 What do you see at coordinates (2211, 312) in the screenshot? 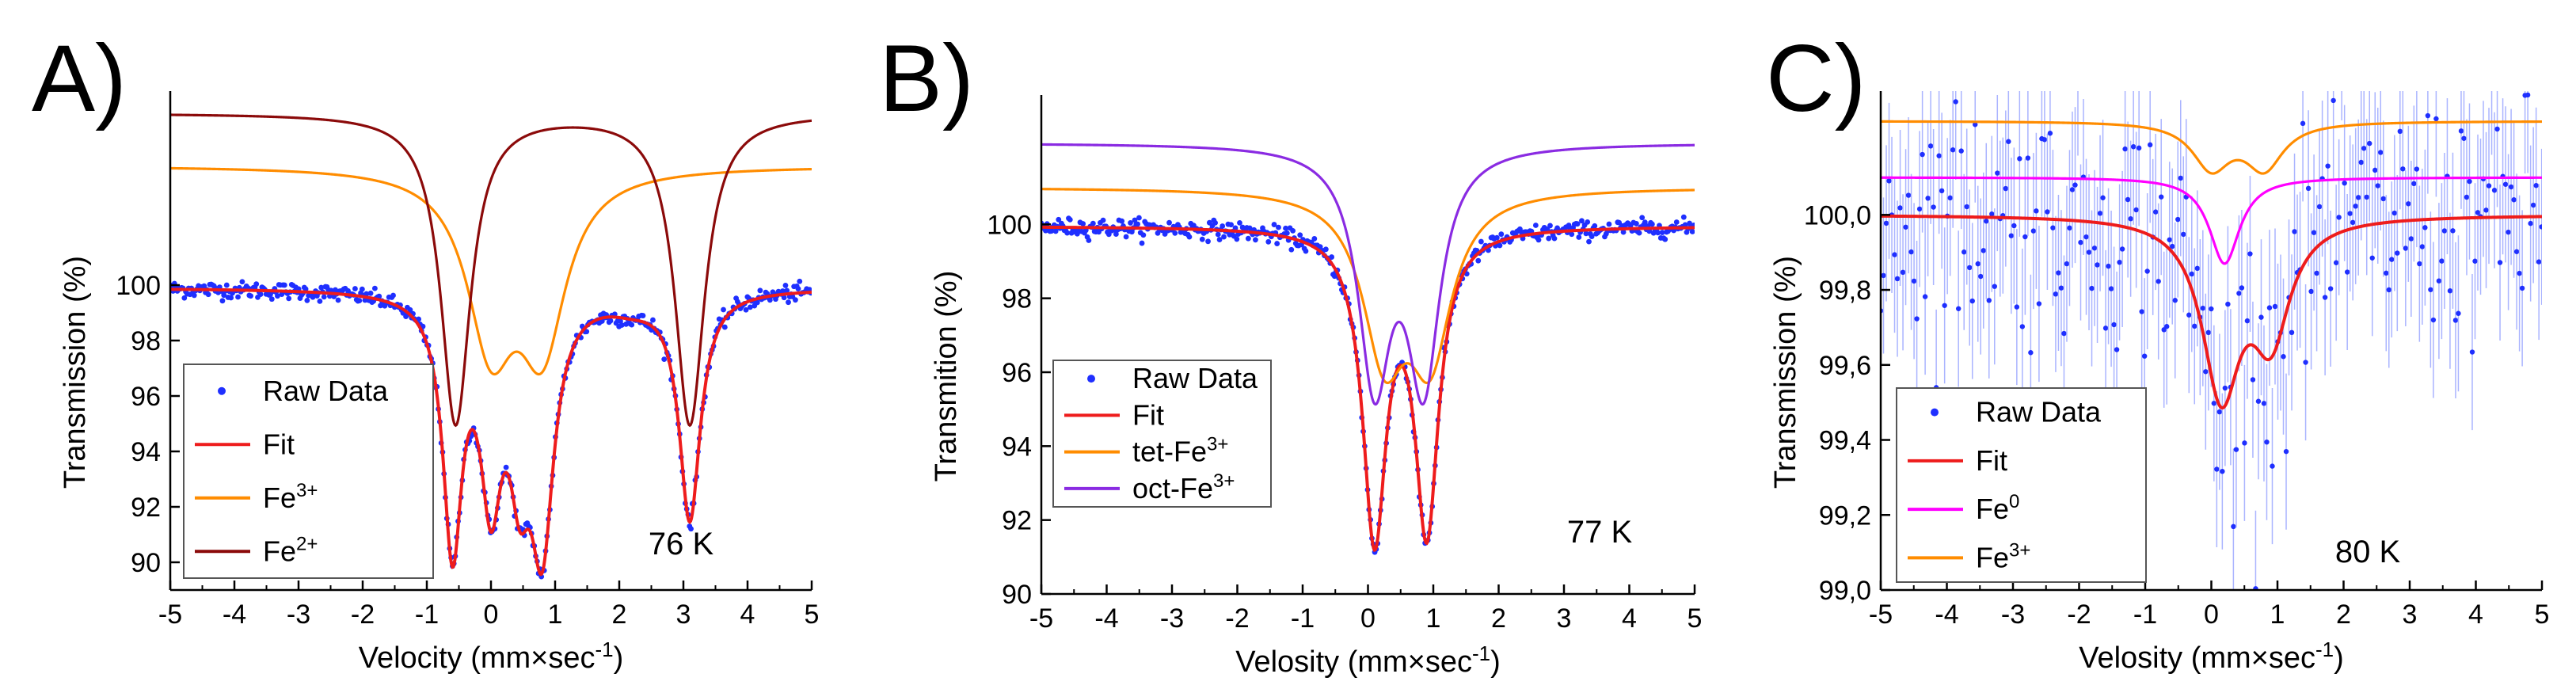
I see `series-line-fit` at bounding box center [2211, 312].